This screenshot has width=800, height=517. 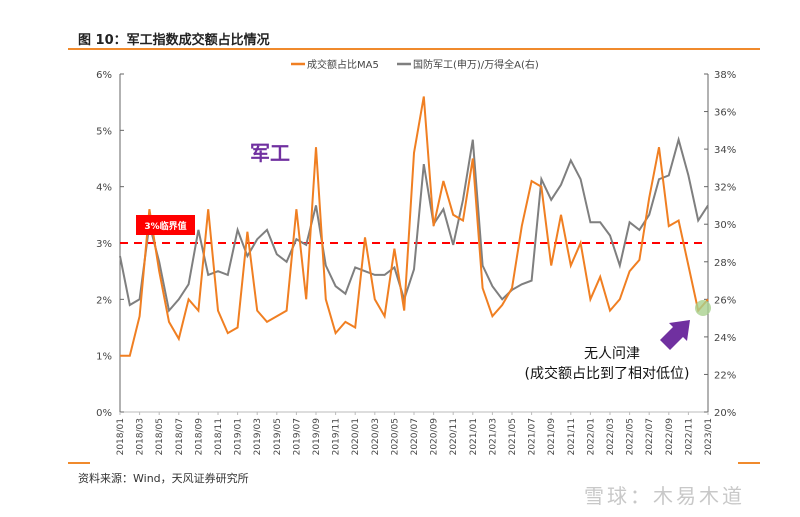 What do you see at coordinates (725, 413) in the screenshot?
I see `y-right-tick-label: 20%` at bounding box center [725, 413].